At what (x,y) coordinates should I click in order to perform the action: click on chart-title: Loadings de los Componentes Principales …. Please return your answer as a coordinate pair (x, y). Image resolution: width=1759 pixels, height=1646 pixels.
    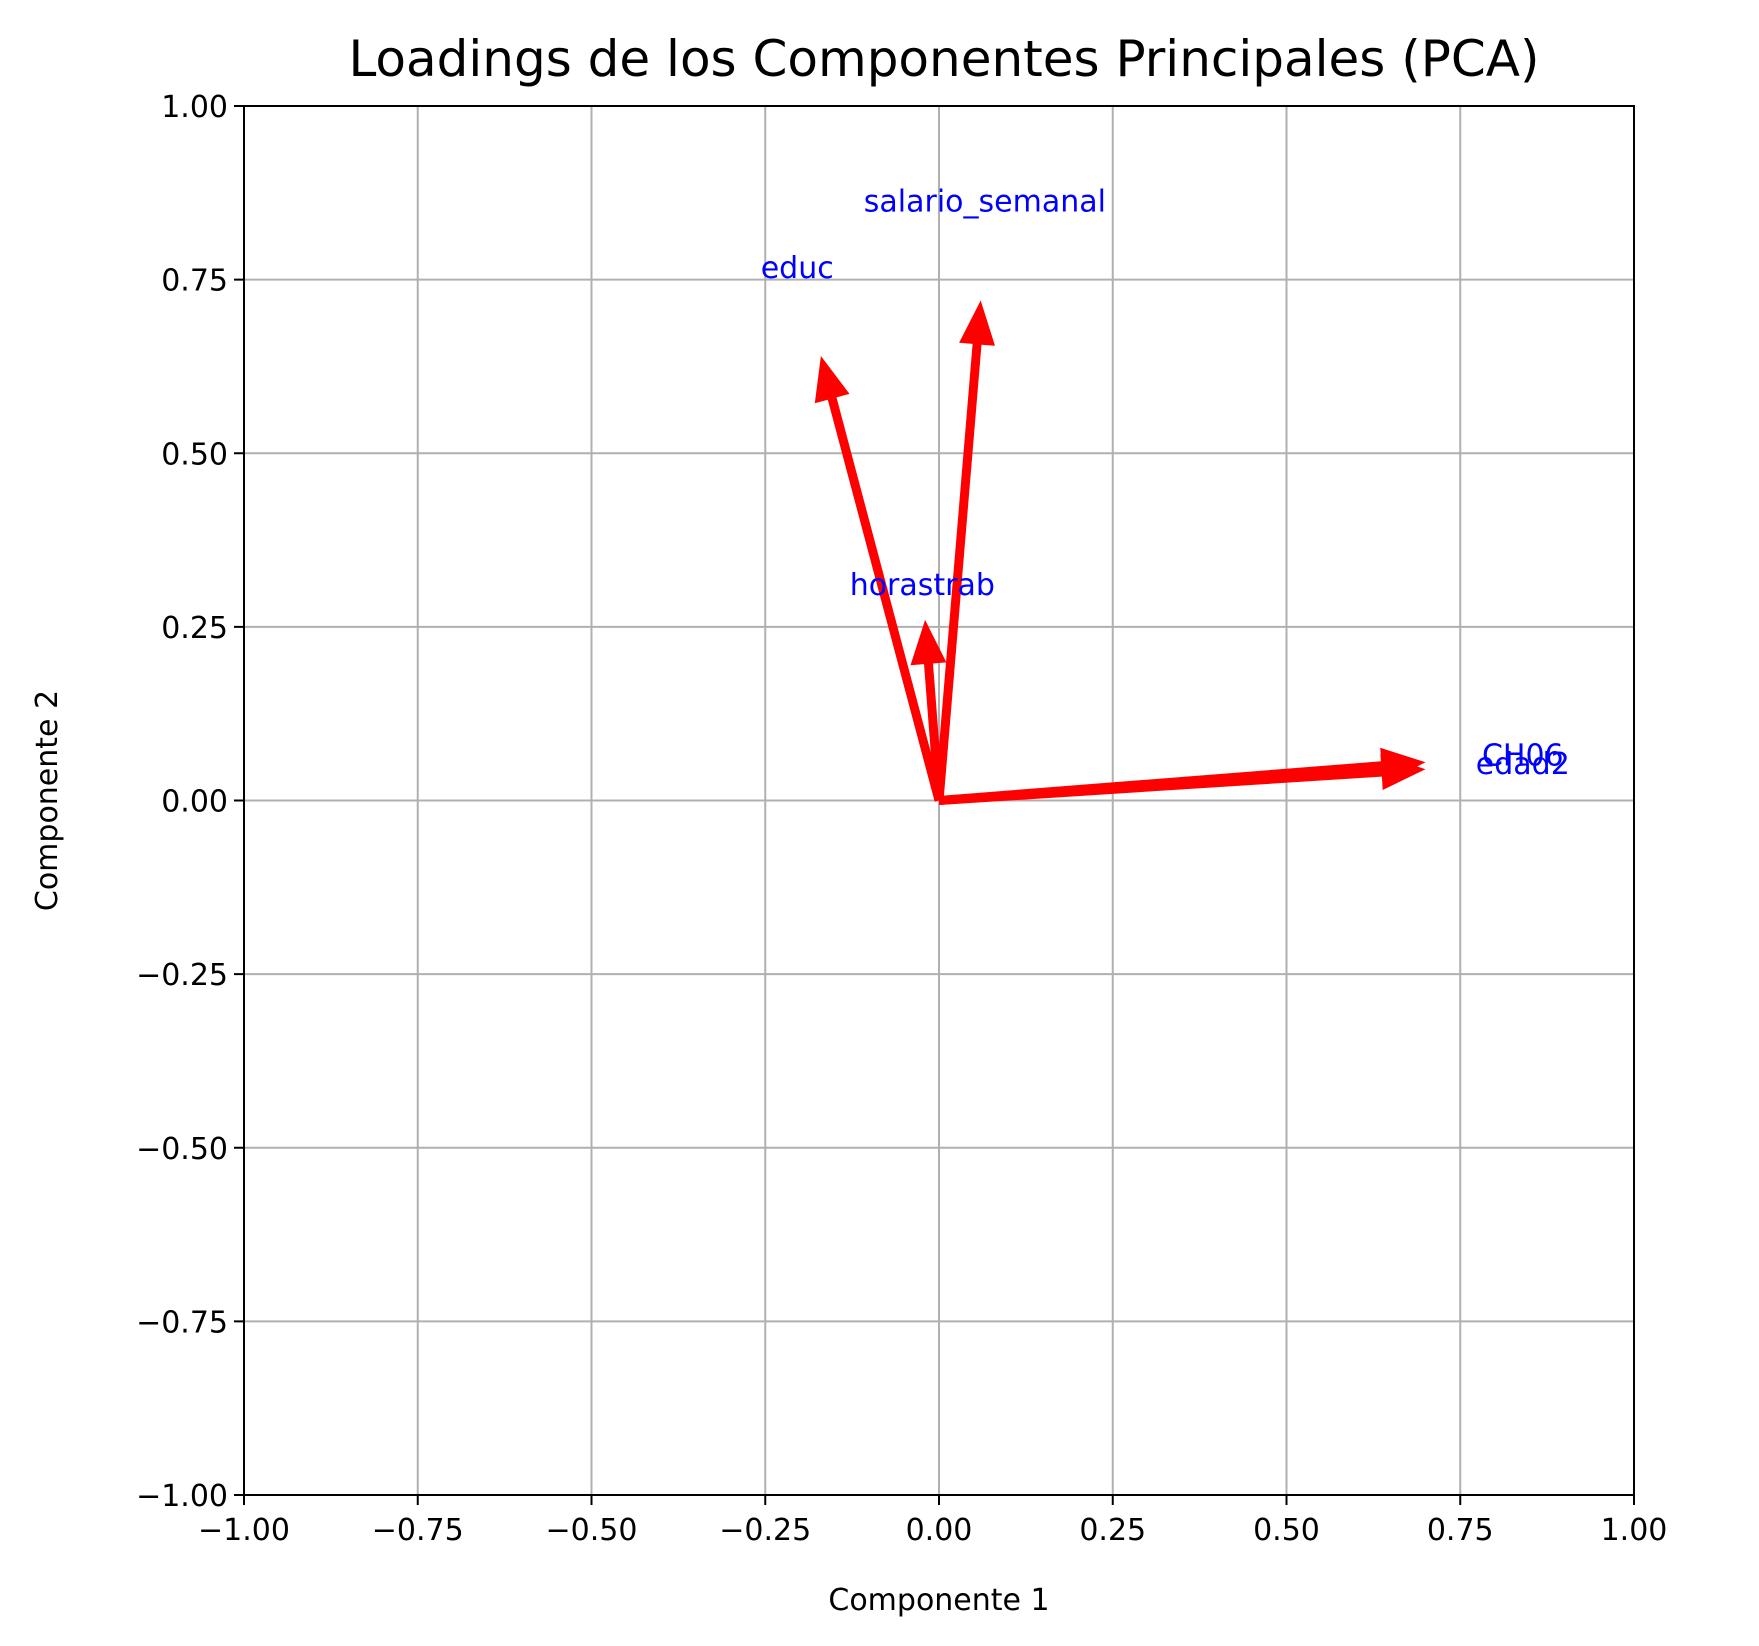
    Looking at the image, I should click on (943, 59).